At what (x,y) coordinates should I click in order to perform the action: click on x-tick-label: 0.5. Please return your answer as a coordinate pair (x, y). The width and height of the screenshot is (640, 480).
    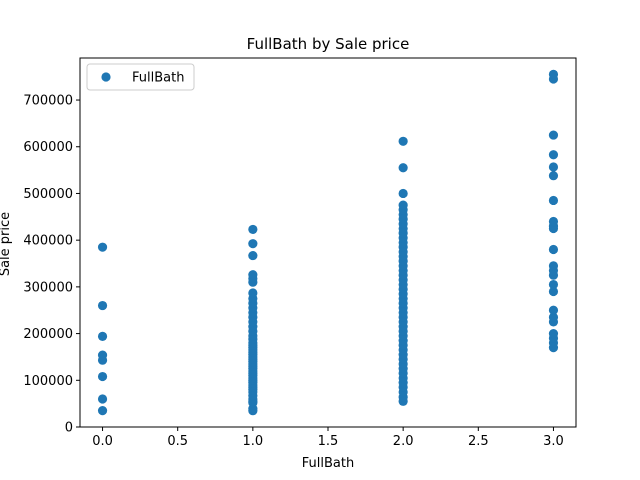
    Looking at the image, I should click on (177, 441).